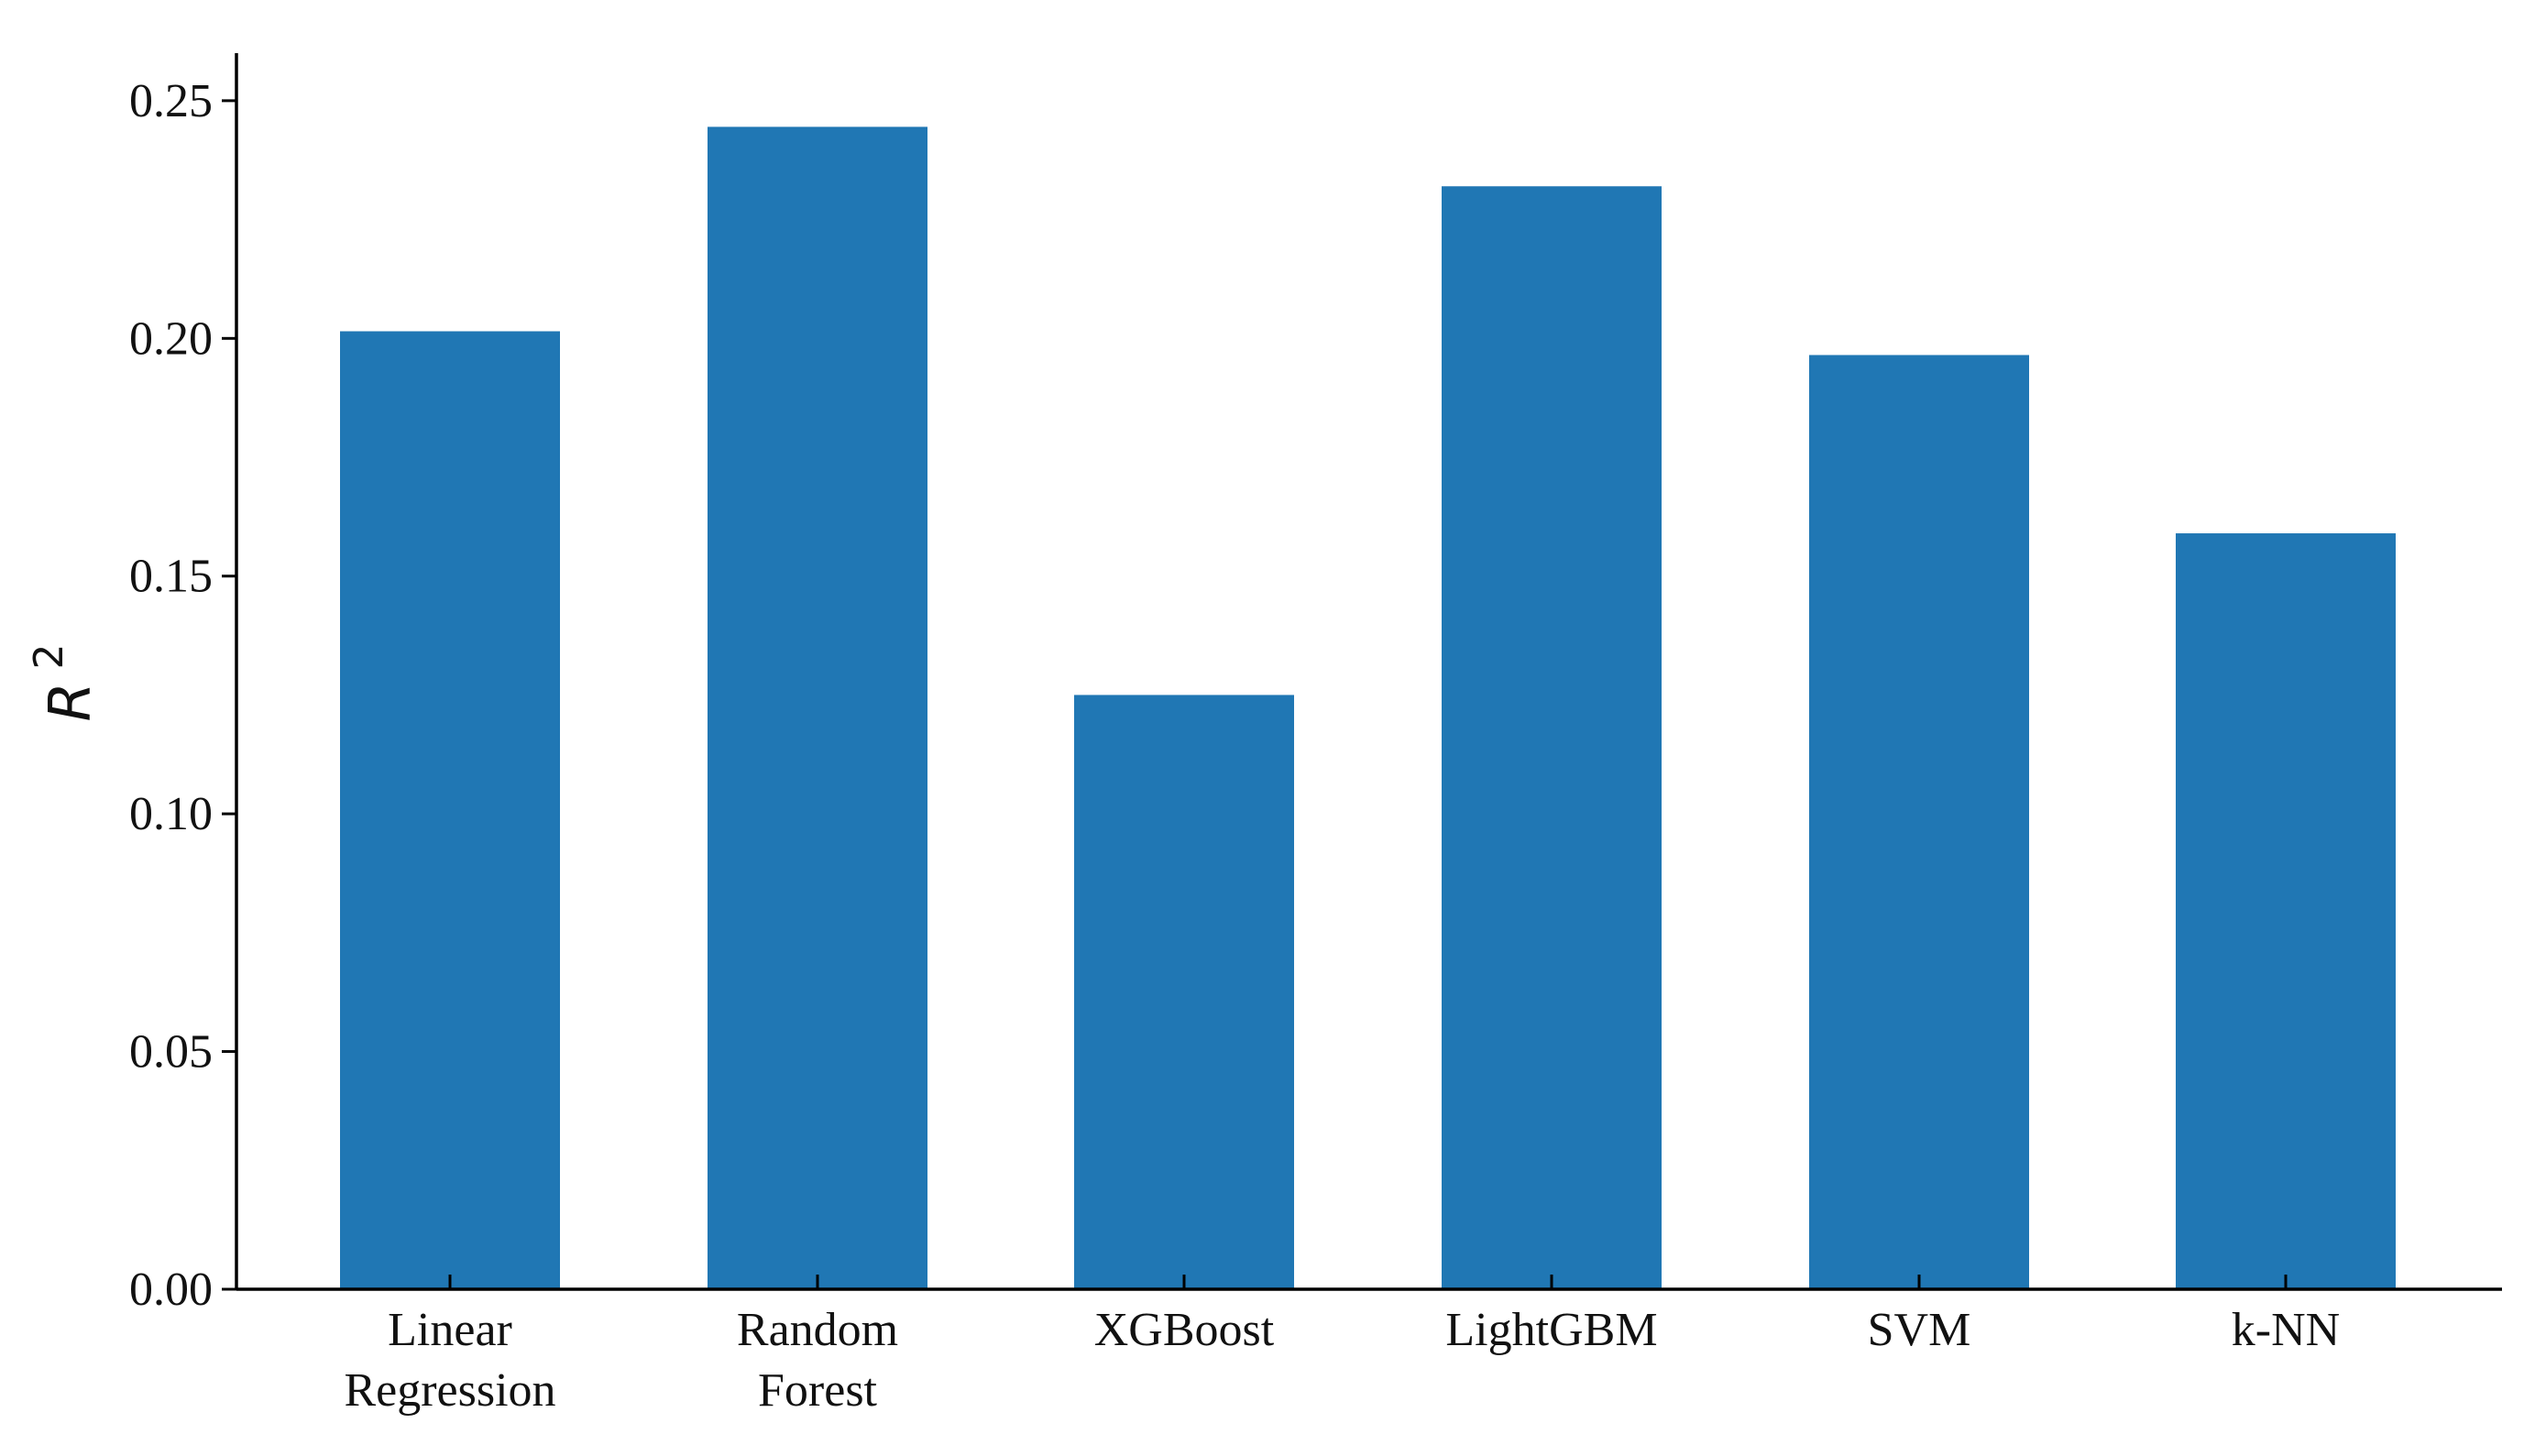 The height and width of the screenshot is (1456, 2524). Describe the element at coordinates (171, 338) in the screenshot. I see `y-tick-label: 0.20` at that location.